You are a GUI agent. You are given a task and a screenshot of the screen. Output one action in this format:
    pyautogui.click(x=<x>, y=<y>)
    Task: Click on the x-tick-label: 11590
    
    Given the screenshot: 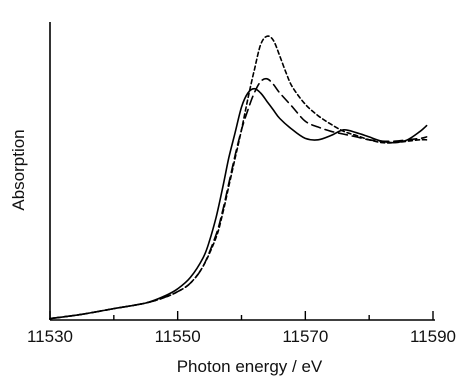 What is the action you would take?
    pyautogui.click(x=433, y=336)
    